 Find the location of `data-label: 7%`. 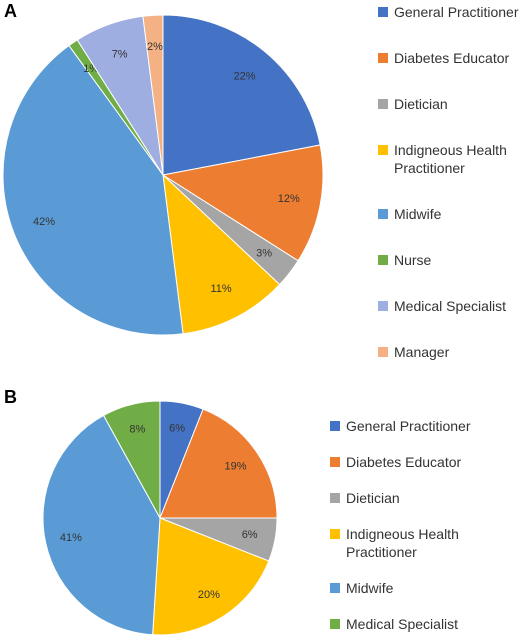

data-label: 7% is located at coordinates (120, 54).